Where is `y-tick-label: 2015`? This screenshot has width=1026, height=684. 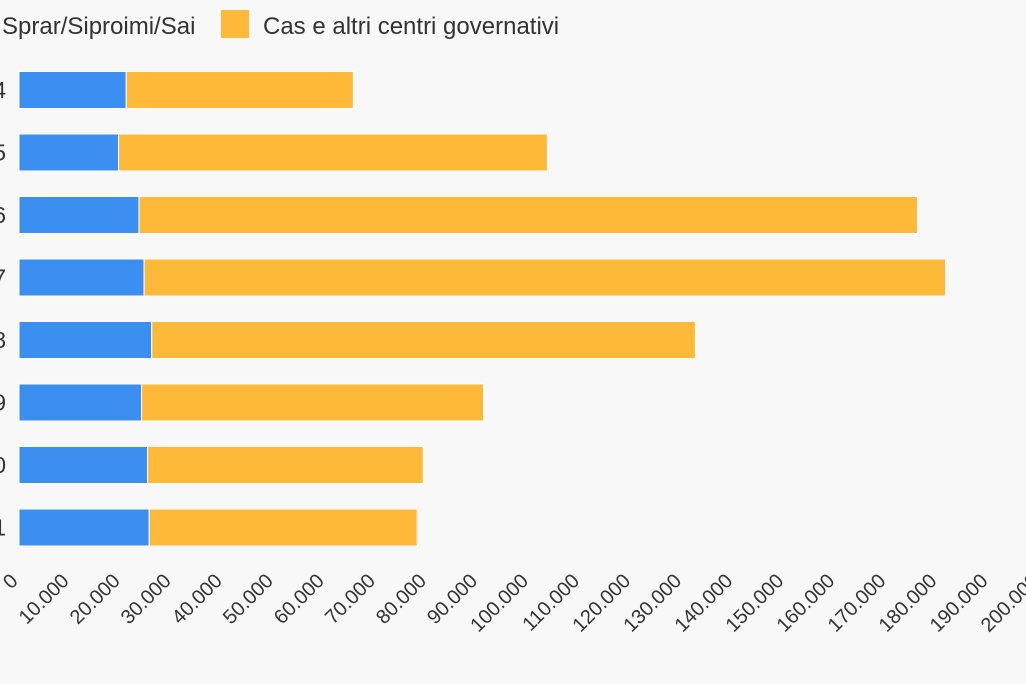 y-tick-label: 2015 is located at coordinates (3, 153).